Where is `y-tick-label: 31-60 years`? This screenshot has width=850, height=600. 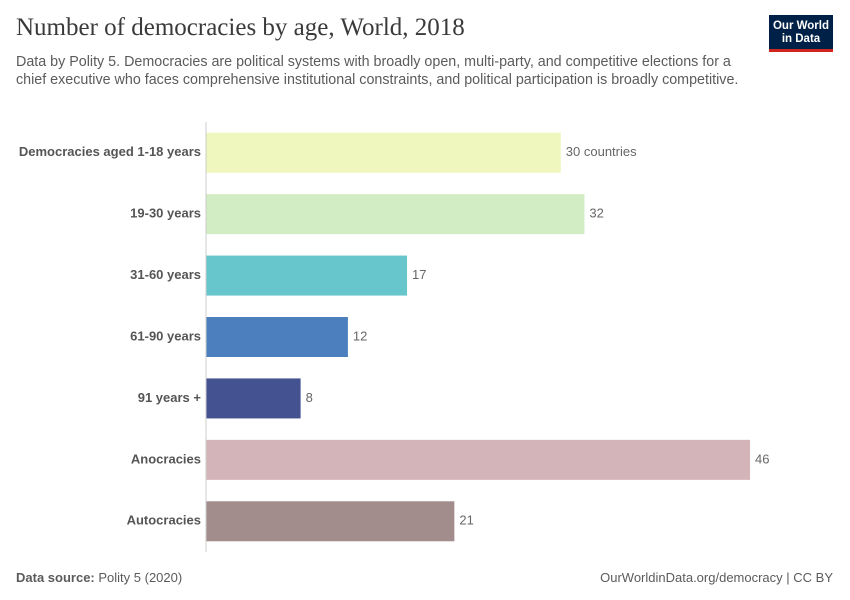 y-tick-label: 31-60 years is located at coordinates (165, 274).